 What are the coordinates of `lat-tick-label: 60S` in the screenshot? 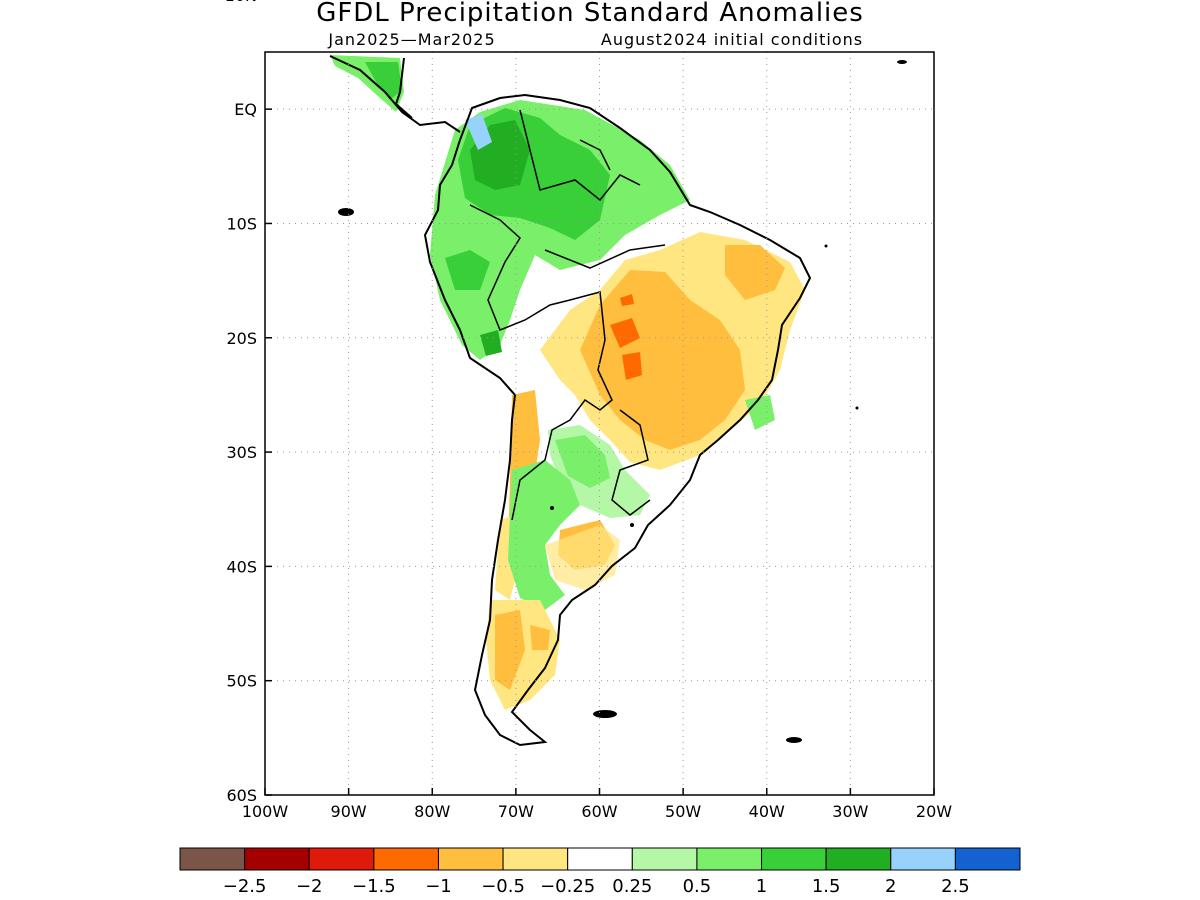 It's located at (241, 795).